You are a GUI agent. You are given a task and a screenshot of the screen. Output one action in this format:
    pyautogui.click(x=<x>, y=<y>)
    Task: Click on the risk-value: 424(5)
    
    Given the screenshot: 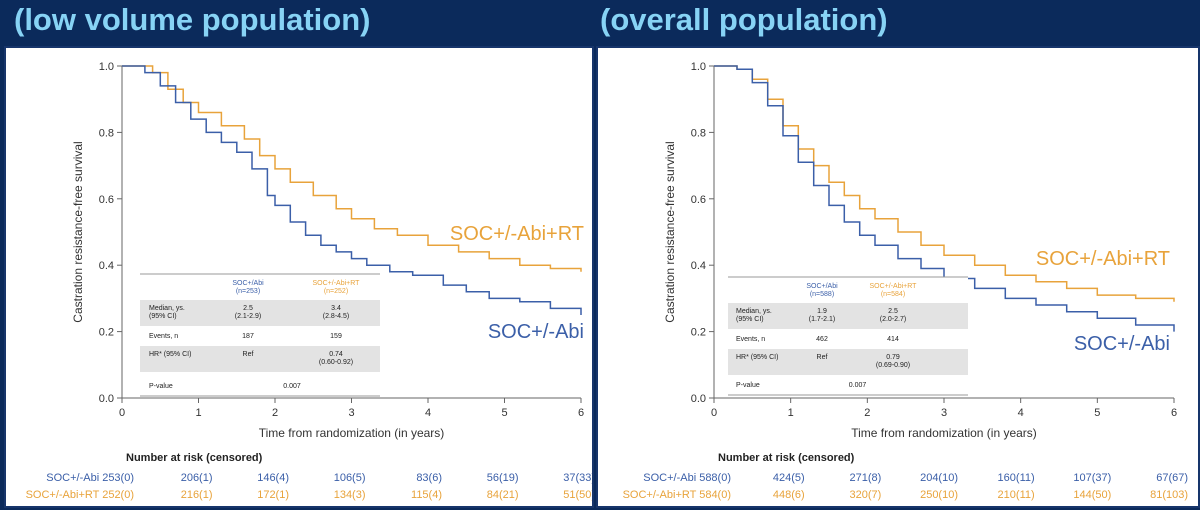 What is the action you would take?
    pyautogui.click(x=789, y=478)
    